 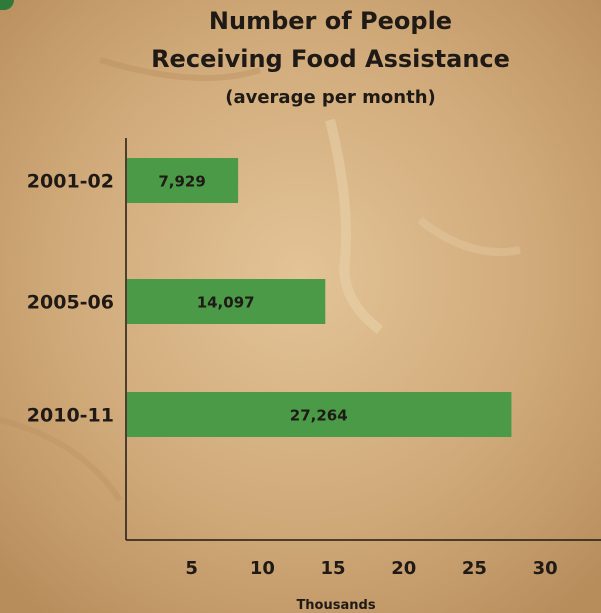 I want to click on corner-leaf-decoration, so click(x=7, y=5).